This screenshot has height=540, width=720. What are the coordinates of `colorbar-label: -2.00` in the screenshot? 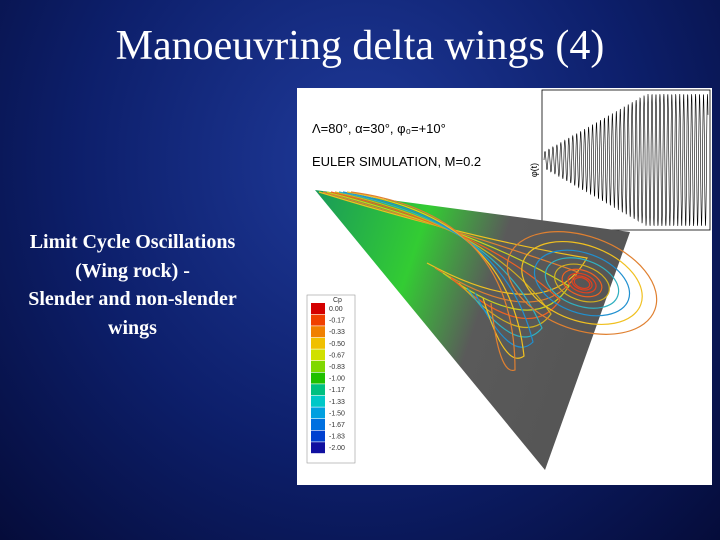 It's located at (337, 448).